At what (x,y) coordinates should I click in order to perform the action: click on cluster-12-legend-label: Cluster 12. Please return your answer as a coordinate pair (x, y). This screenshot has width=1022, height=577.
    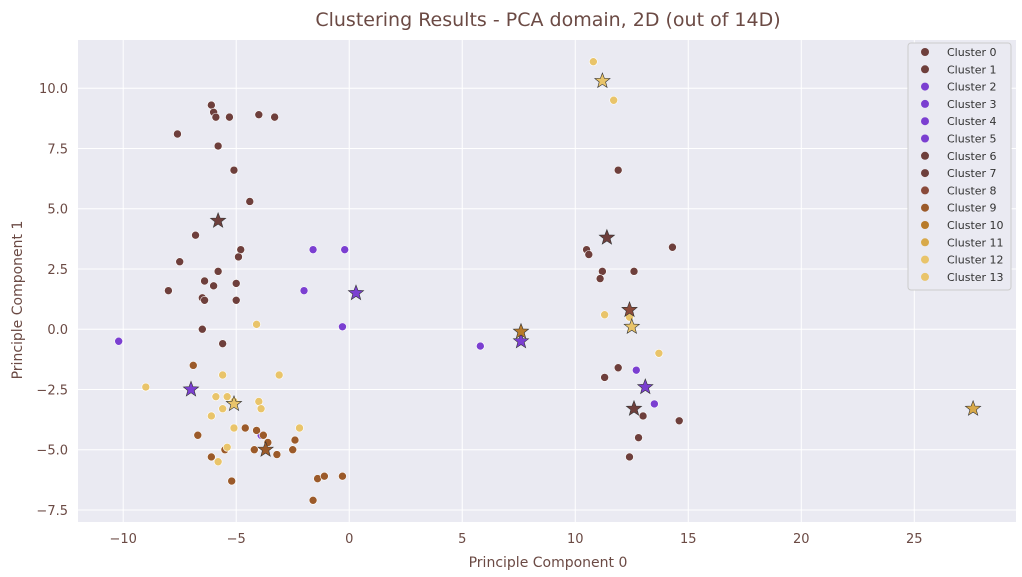
    Looking at the image, I should click on (975, 260).